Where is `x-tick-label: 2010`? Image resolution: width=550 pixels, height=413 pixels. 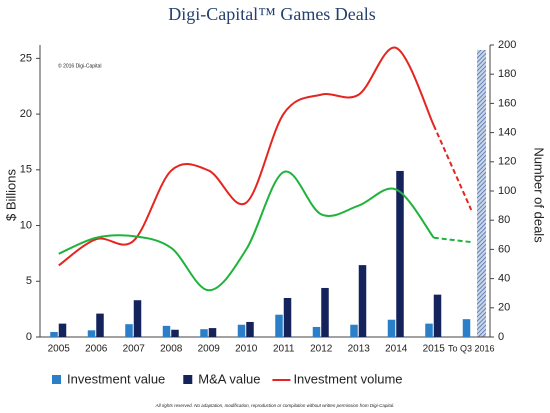
x-tick-label: 2010 is located at coordinates (246, 349).